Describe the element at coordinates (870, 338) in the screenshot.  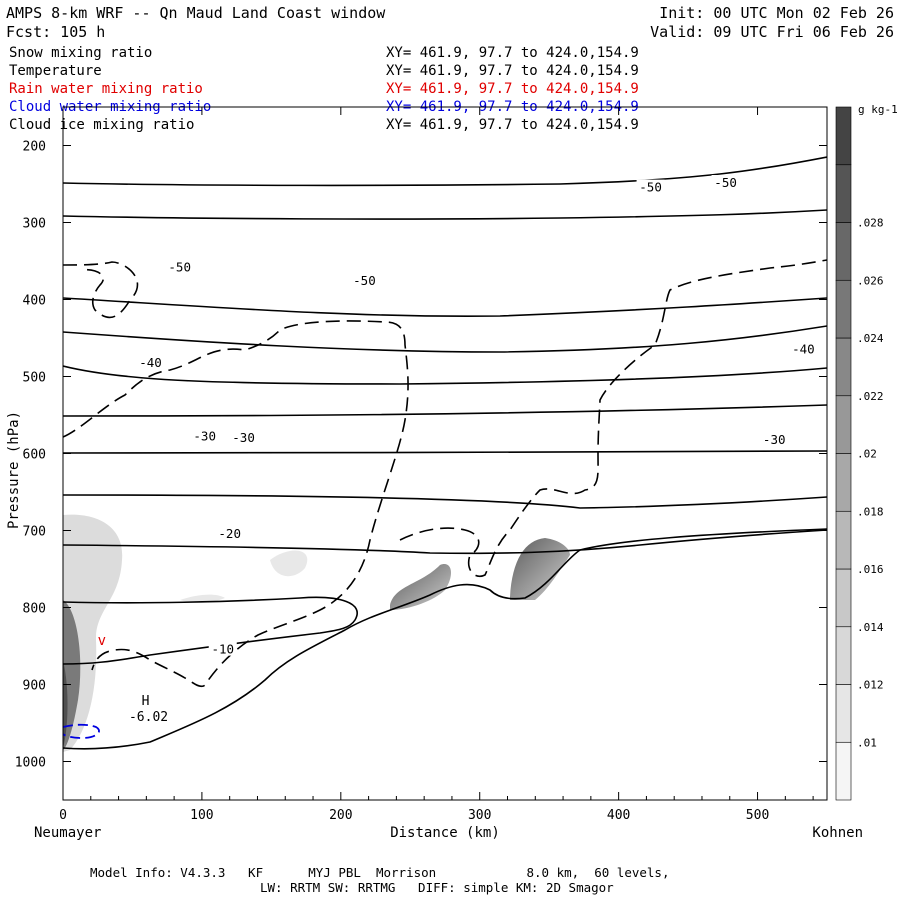
I see `colorbar-tick-label: .024` at that location.